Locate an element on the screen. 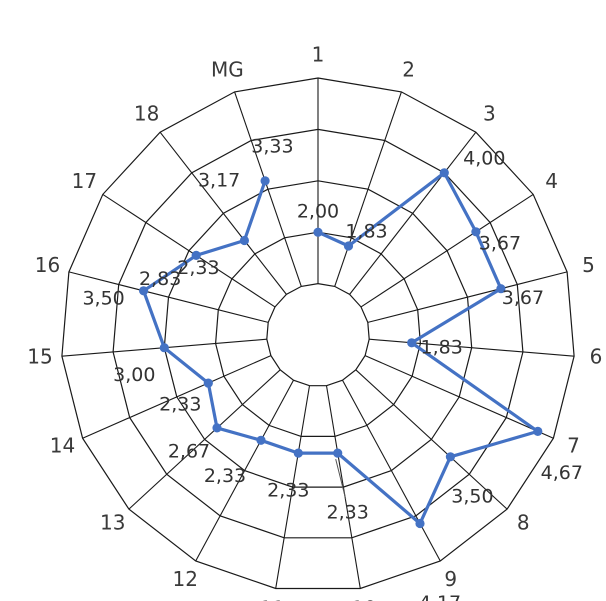 The image size is (606, 601). category-label-5: 5 is located at coordinates (588, 265).